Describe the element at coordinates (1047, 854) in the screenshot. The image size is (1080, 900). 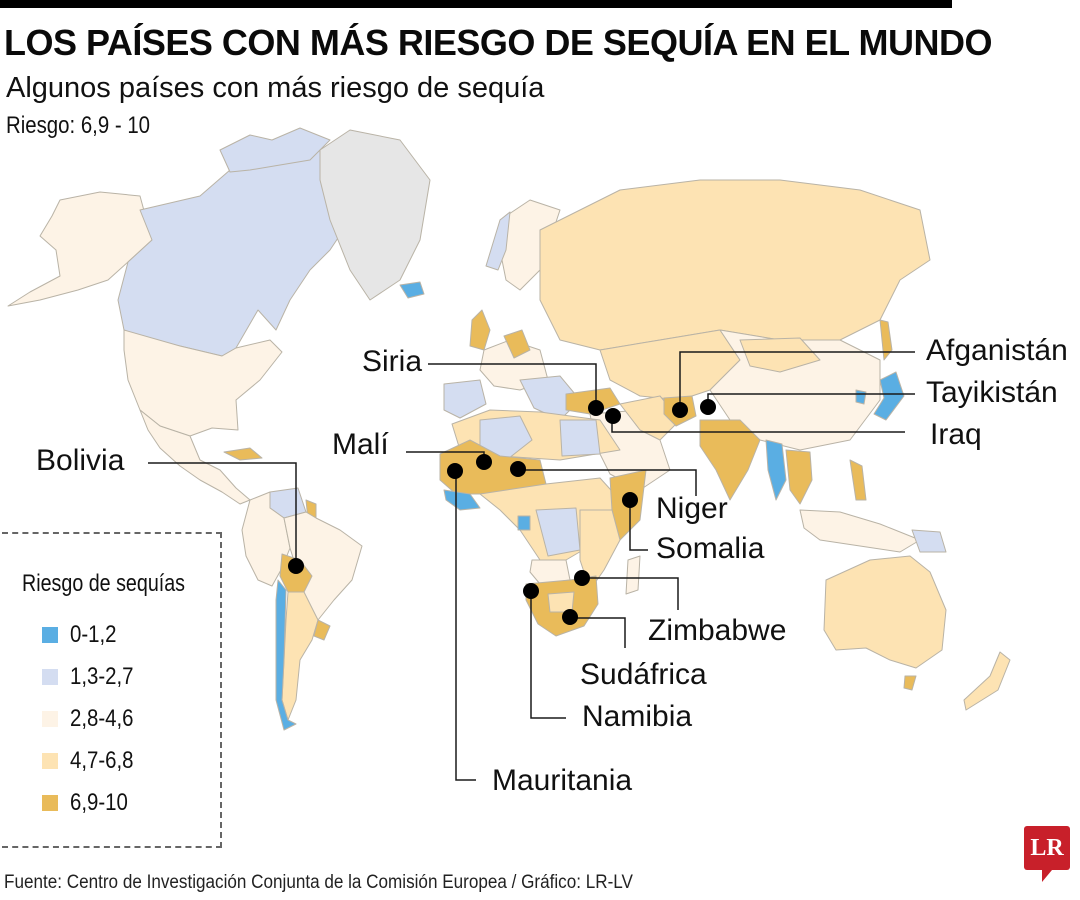
I see `lr-logo: LR` at that location.